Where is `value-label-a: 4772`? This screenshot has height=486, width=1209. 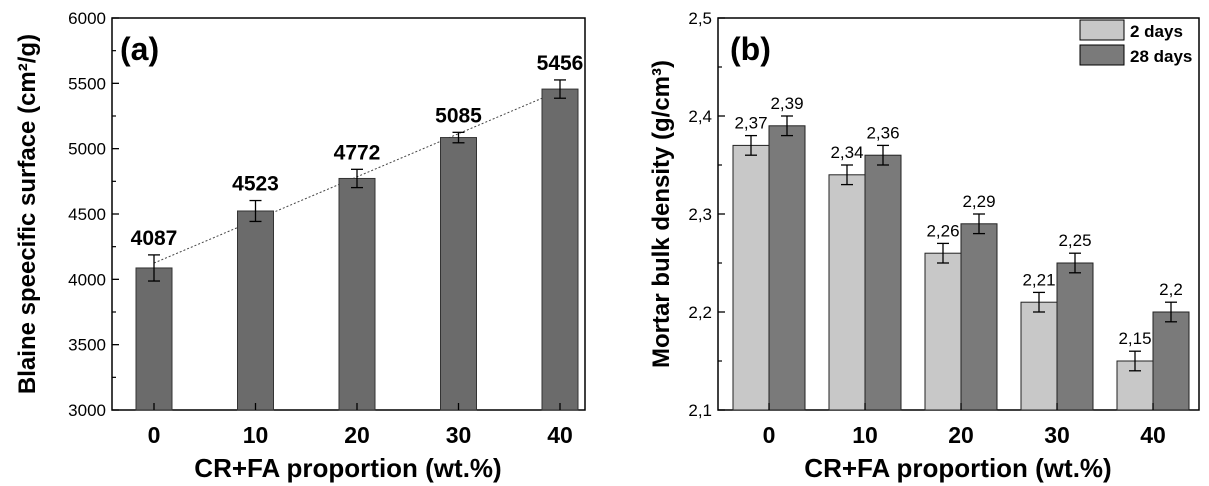 value-label-a: 4772 is located at coordinates (357, 152).